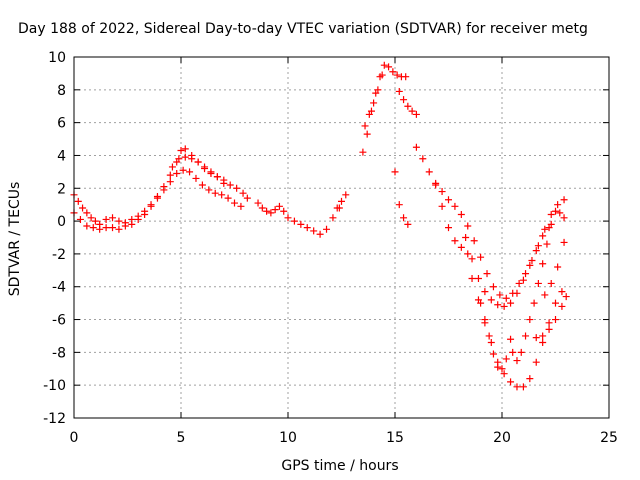 The width and height of the screenshot is (640, 480). Describe the element at coordinates (609, 438) in the screenshot. I see `x-tick-label: 25` at that location.